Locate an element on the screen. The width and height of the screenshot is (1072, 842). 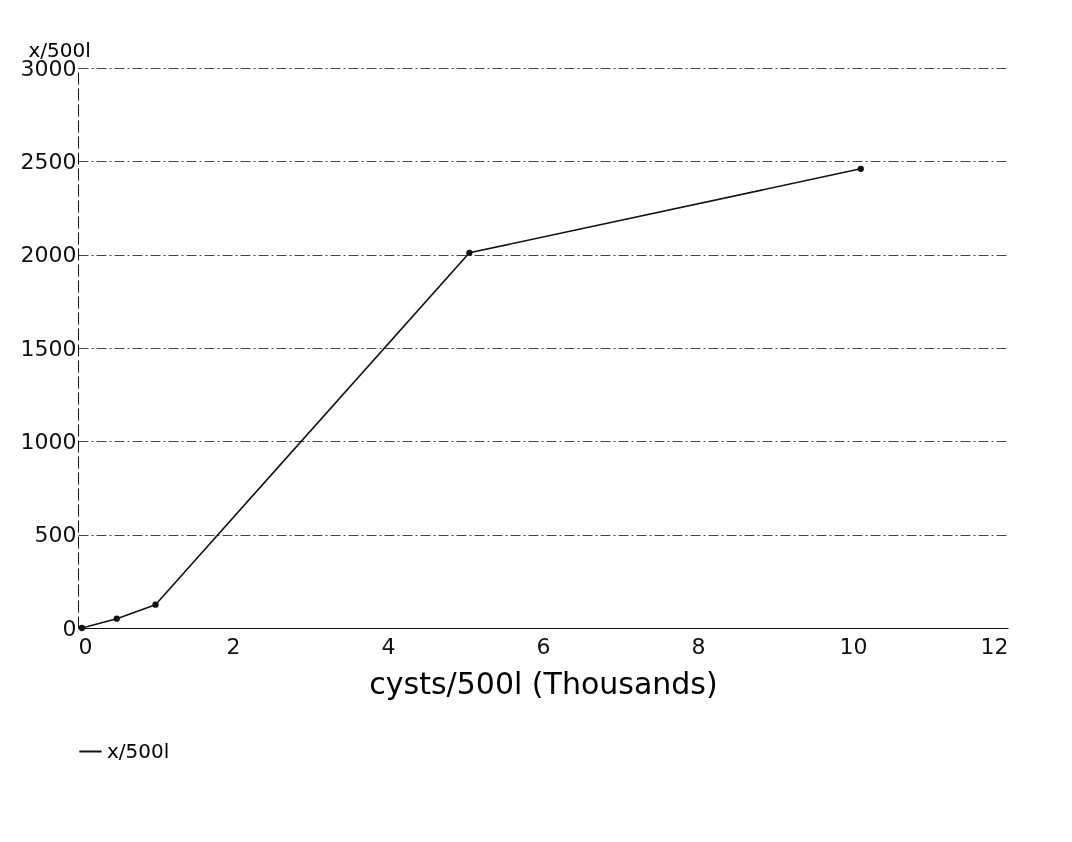
y-tick-label: 0 is located at coordinates (69, 628).